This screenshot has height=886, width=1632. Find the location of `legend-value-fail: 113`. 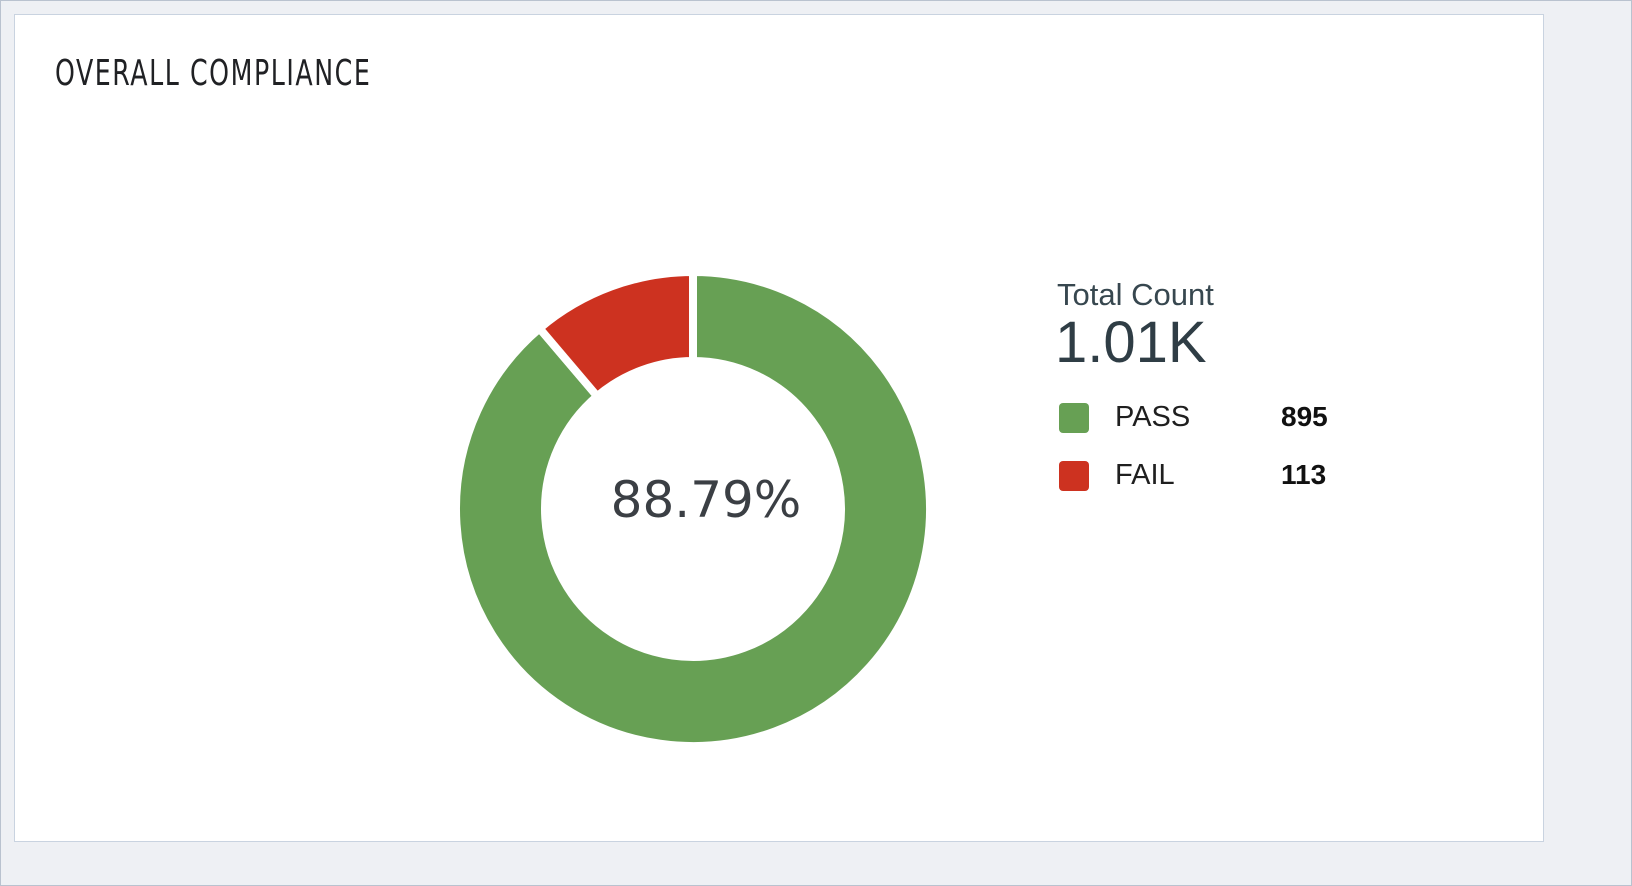

legend-value-fail: 113 is located at coordinates (1304, 474).